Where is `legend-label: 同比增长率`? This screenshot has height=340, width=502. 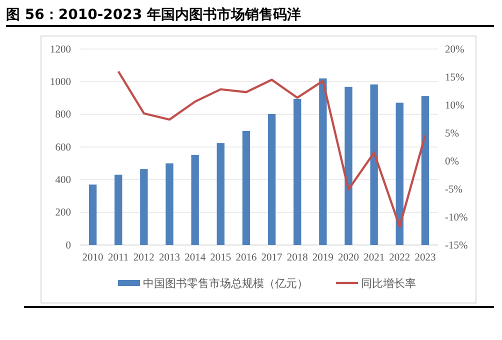
legend-label: 同比增长率 is located at coordinates (388, 283).